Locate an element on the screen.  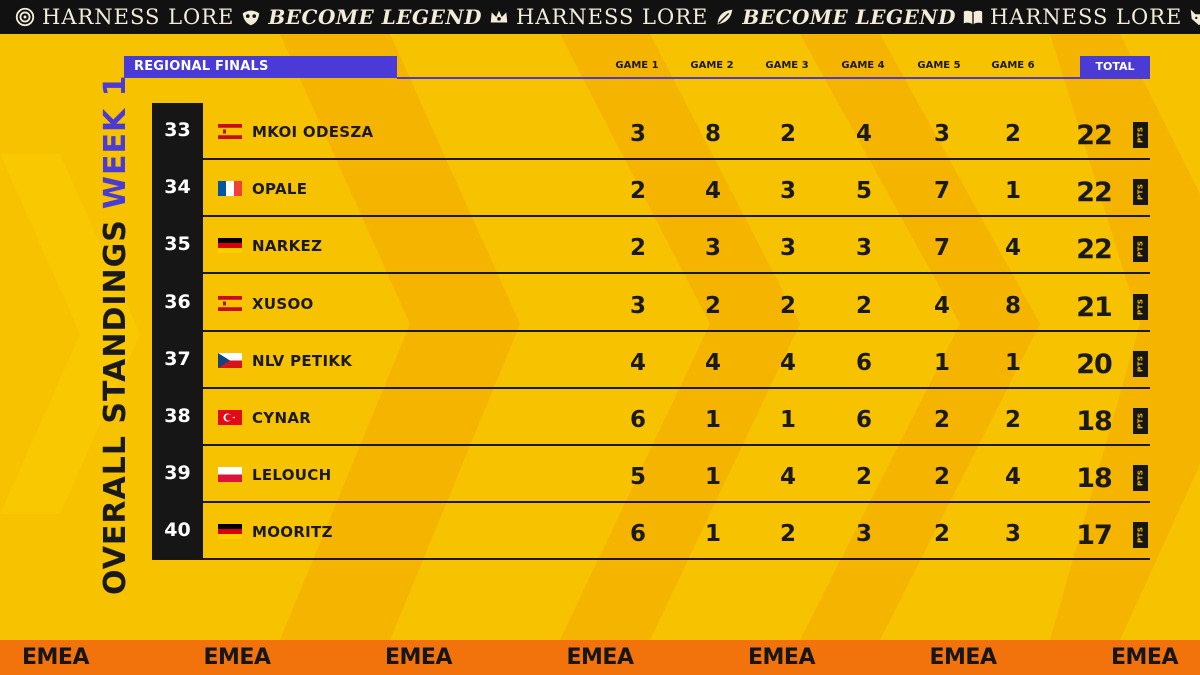
flag-poland-icon is located at coordinates (230, 475).